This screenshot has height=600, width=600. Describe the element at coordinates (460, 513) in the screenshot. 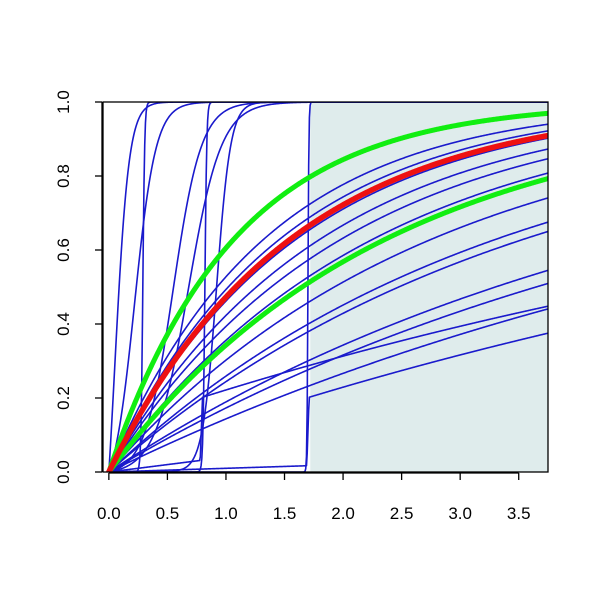

I see `x-tick-label: 3.0` at that location.